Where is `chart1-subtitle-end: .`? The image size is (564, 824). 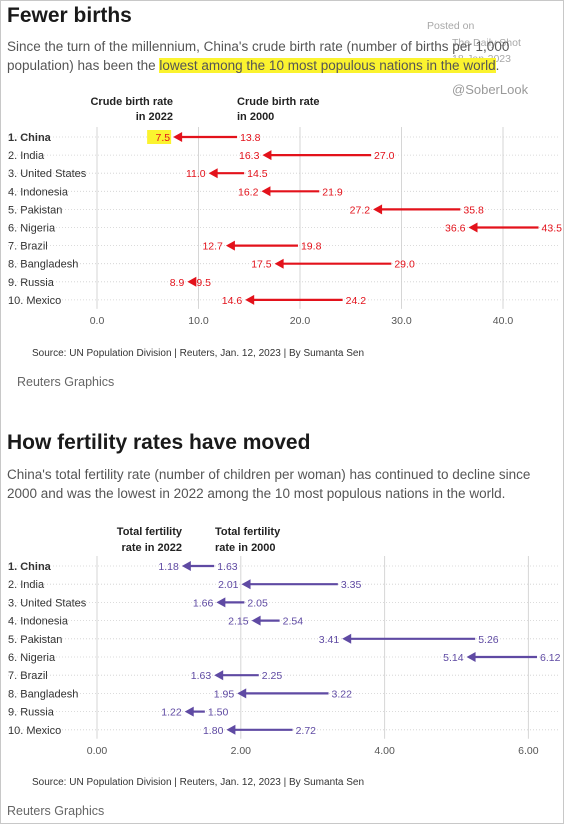 chart1-subtitle-end: . is located at coordinates (497, 65).